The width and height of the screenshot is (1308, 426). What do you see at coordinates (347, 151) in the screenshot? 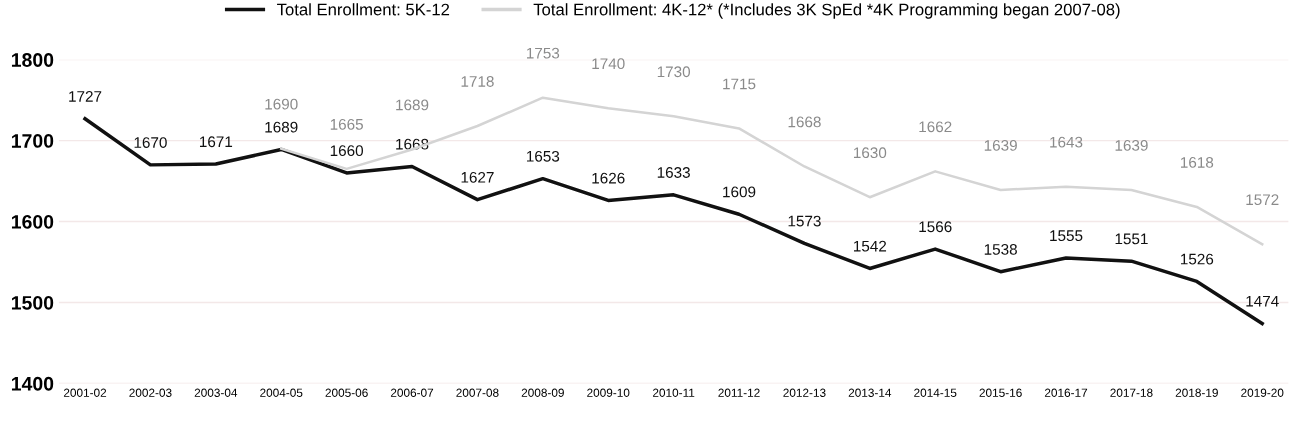
I see `data-label: 1660` at bounding box center [347, 151].